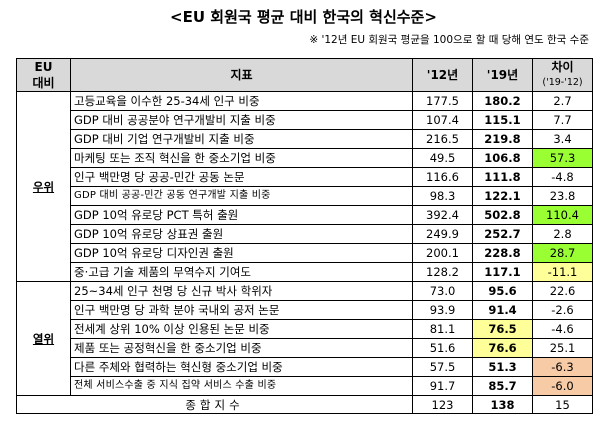 The height and width of the screenshot is (434, 607). I want to click on diff-cell: 28.7, so click(562, 253).